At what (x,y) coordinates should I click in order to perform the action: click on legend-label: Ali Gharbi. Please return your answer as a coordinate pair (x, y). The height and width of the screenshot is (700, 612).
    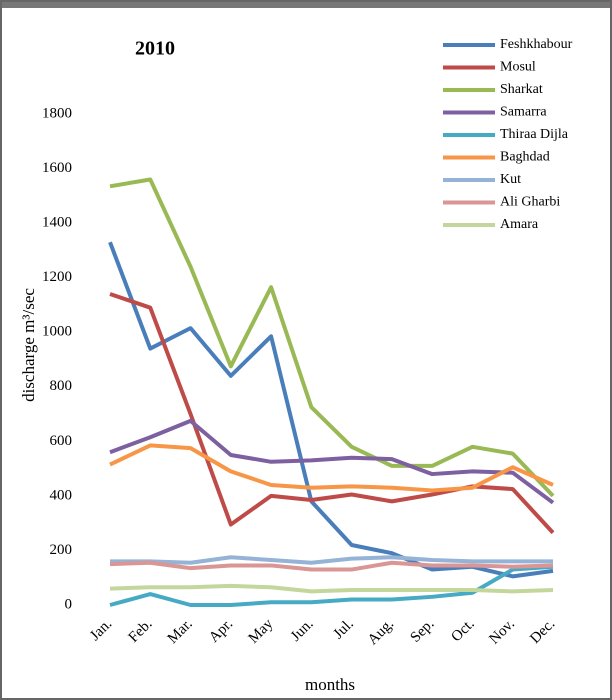
    Looking at the image, I should click on (530, 202).